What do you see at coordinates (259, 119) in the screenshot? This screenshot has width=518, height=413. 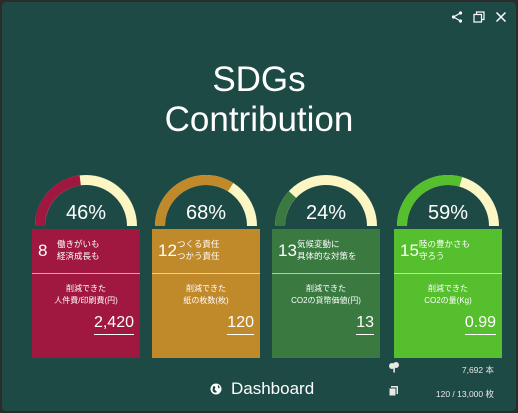 I see `title-line-2: Contribution` at bounding box center [259, 119].